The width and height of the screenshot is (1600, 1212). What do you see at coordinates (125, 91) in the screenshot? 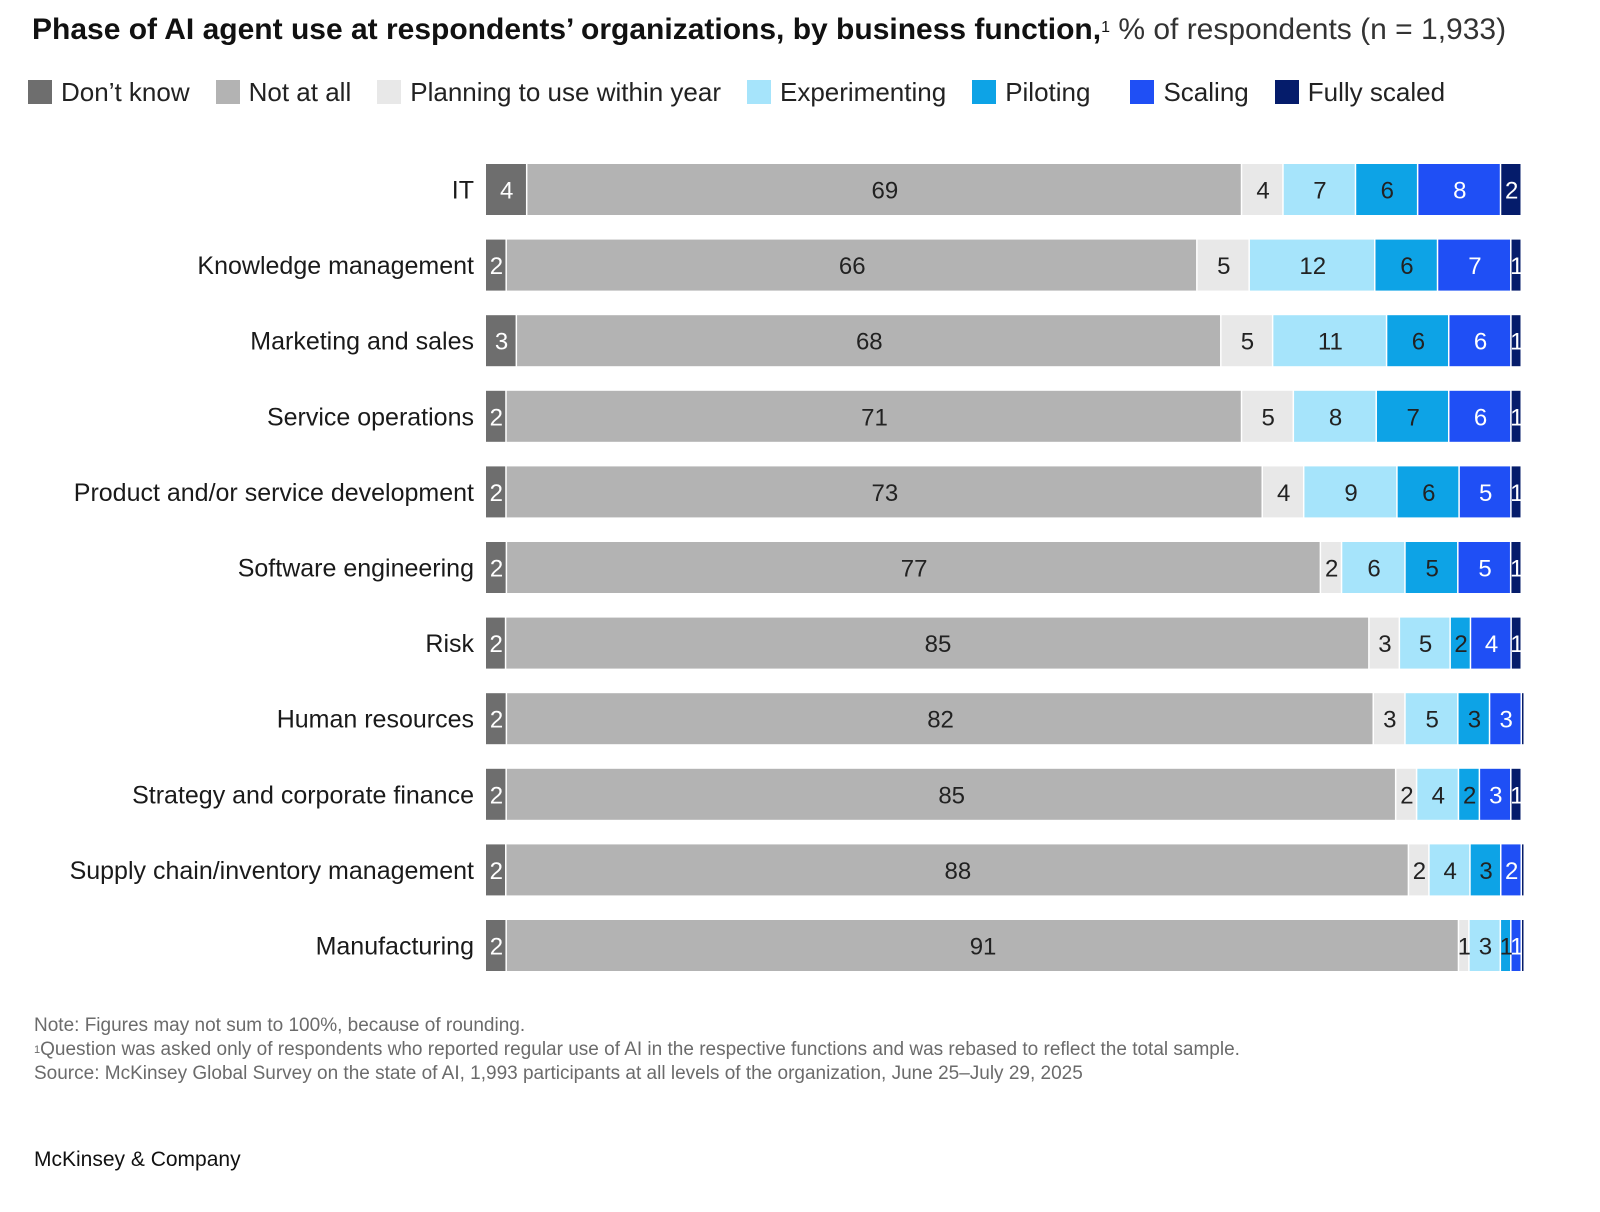
I see `legend-label-dont-know: Don’t know` at bounding box center [125, 91].